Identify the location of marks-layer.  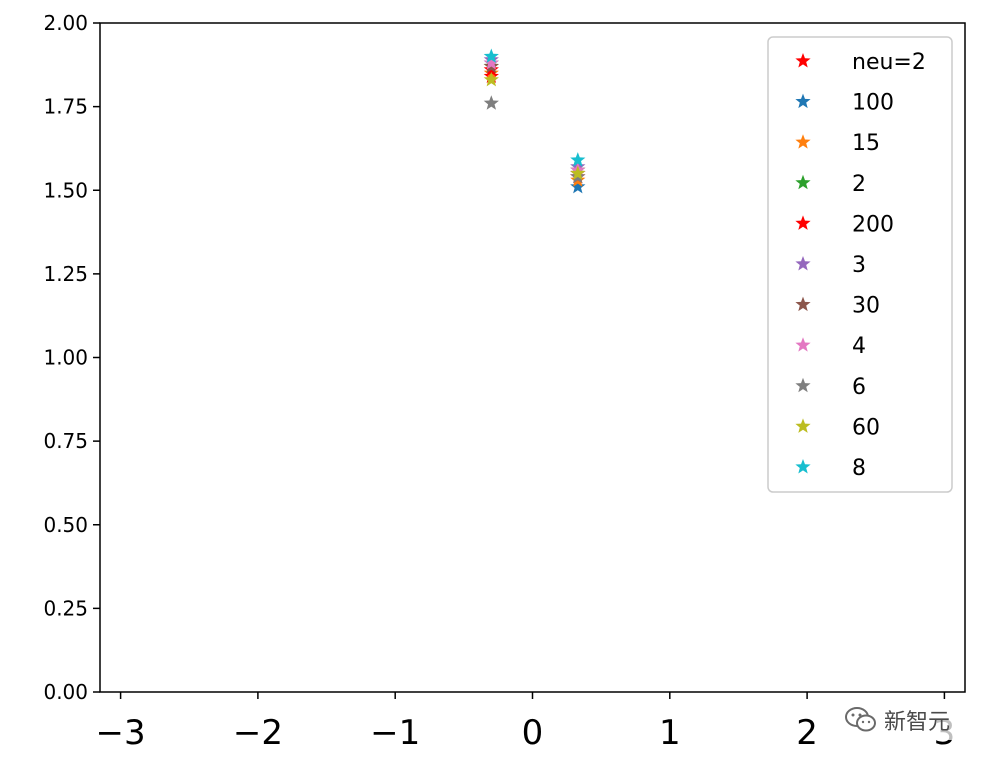
(534, 121).